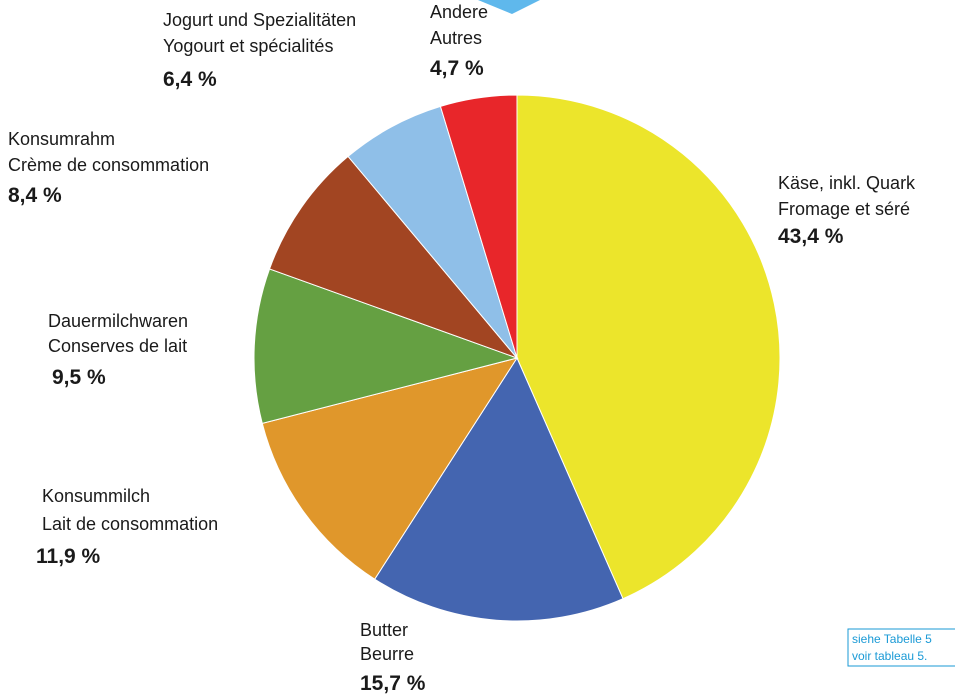 This screenshot has width=955, height=700. Describe the element at coordinates (811, 236) in the screenshot. I see `value-label: 43,4 %` at that location.